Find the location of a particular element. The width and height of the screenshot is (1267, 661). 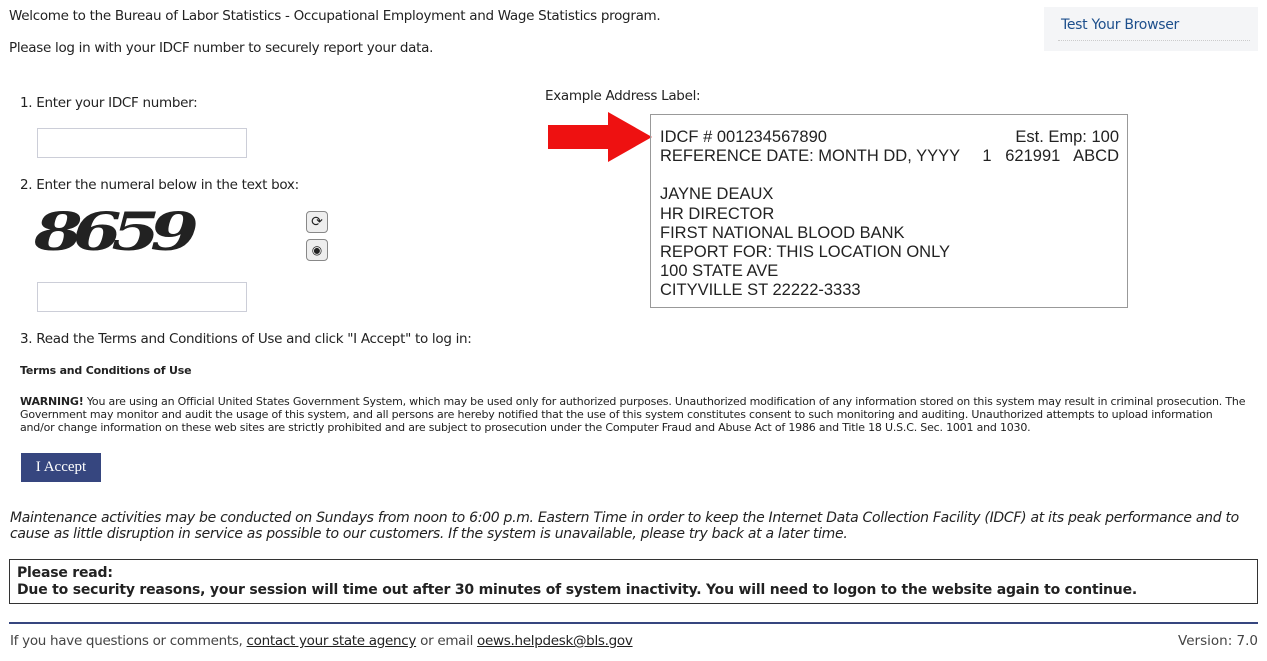

captcha-image: 8659 is located at coordinates (116, 231).